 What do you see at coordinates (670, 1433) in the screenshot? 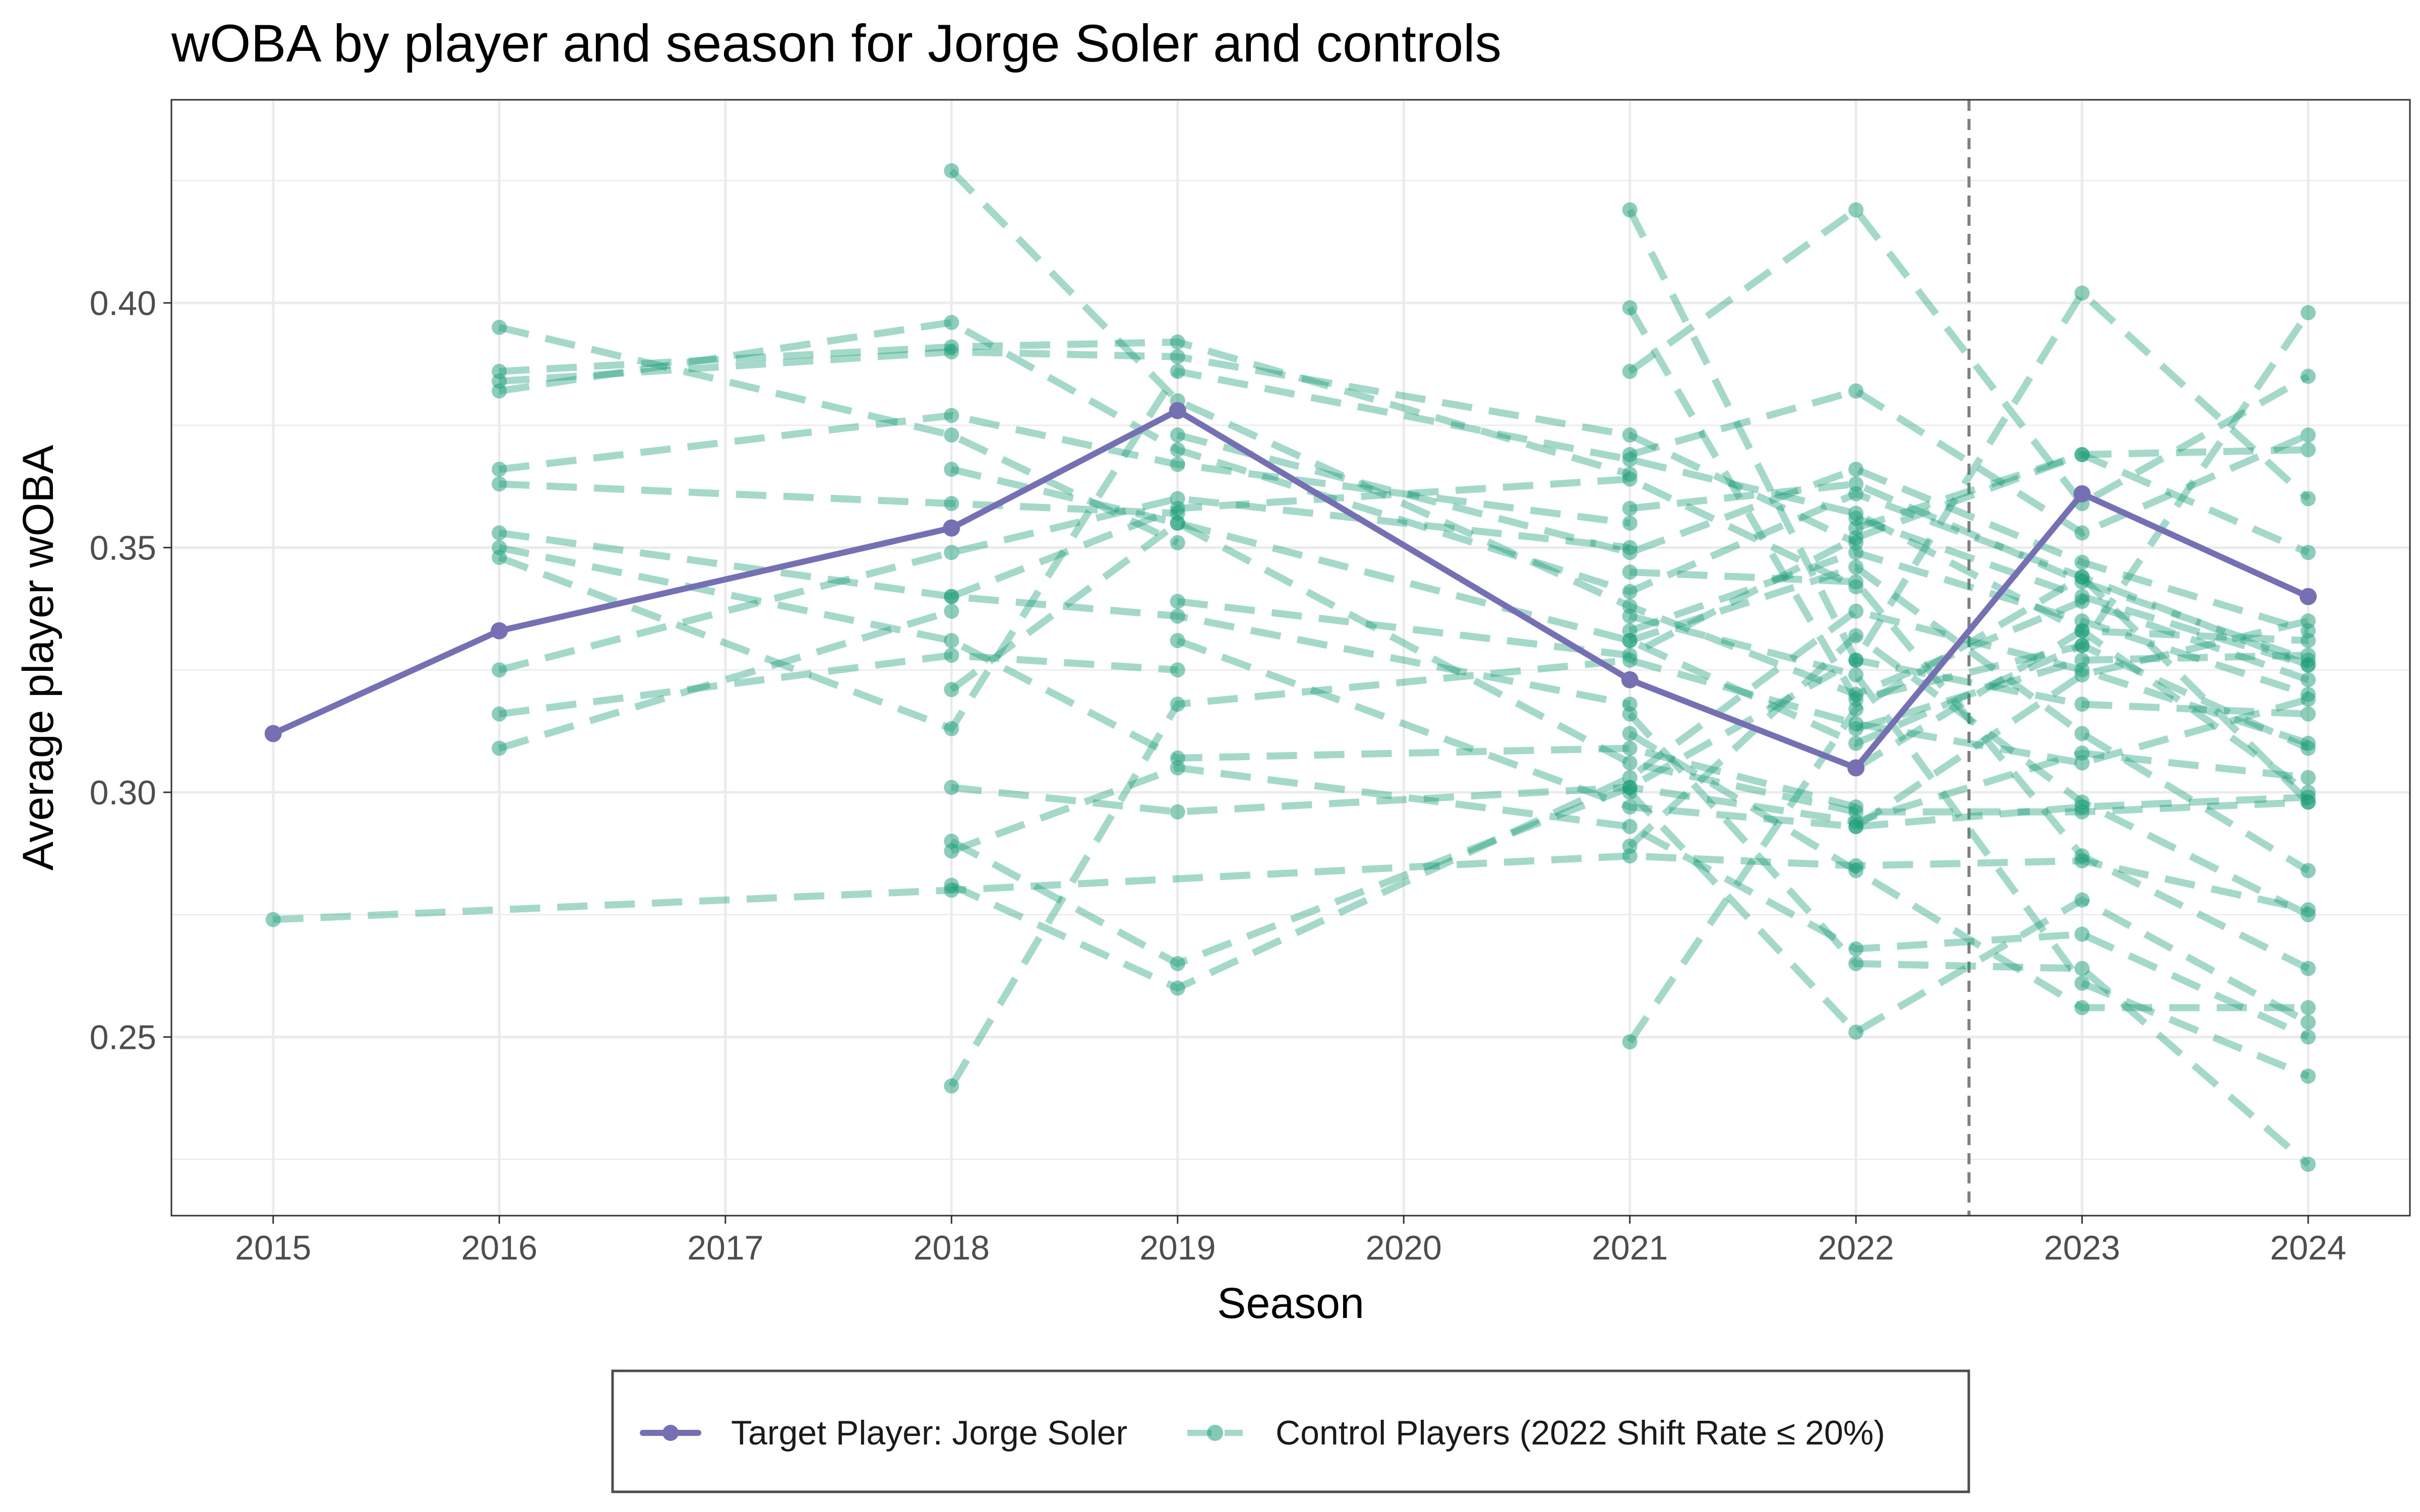
I see `legend-key-target` at bounding box center [670, 1433].